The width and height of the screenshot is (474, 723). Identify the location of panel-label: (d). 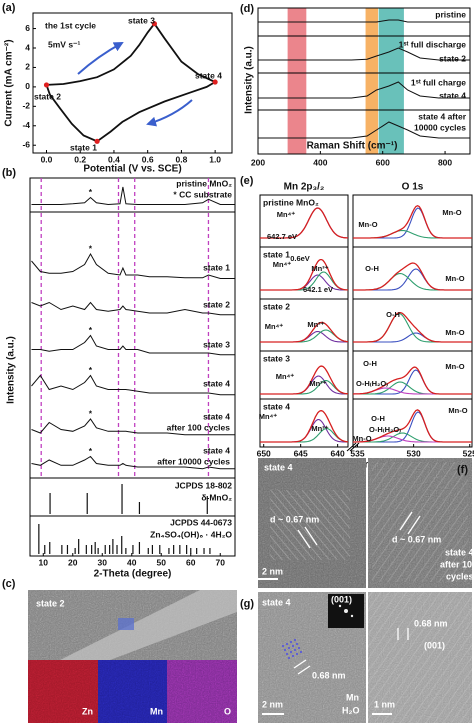
(247, 9).